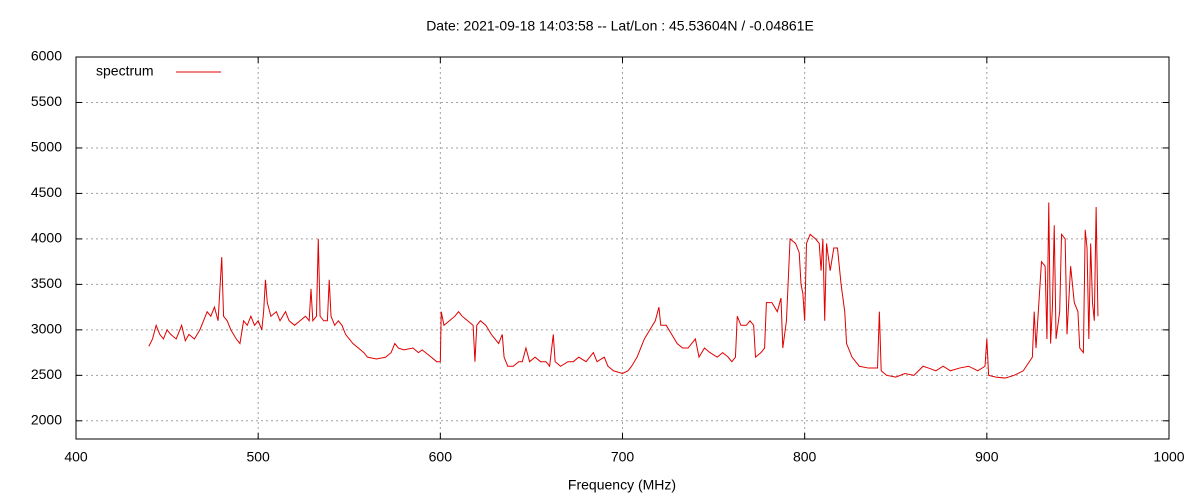  What do you see at coordinates (1168, 457) in the screenshot?
I see `x-tick-label: 1000` at bounding box center [1168, 457].